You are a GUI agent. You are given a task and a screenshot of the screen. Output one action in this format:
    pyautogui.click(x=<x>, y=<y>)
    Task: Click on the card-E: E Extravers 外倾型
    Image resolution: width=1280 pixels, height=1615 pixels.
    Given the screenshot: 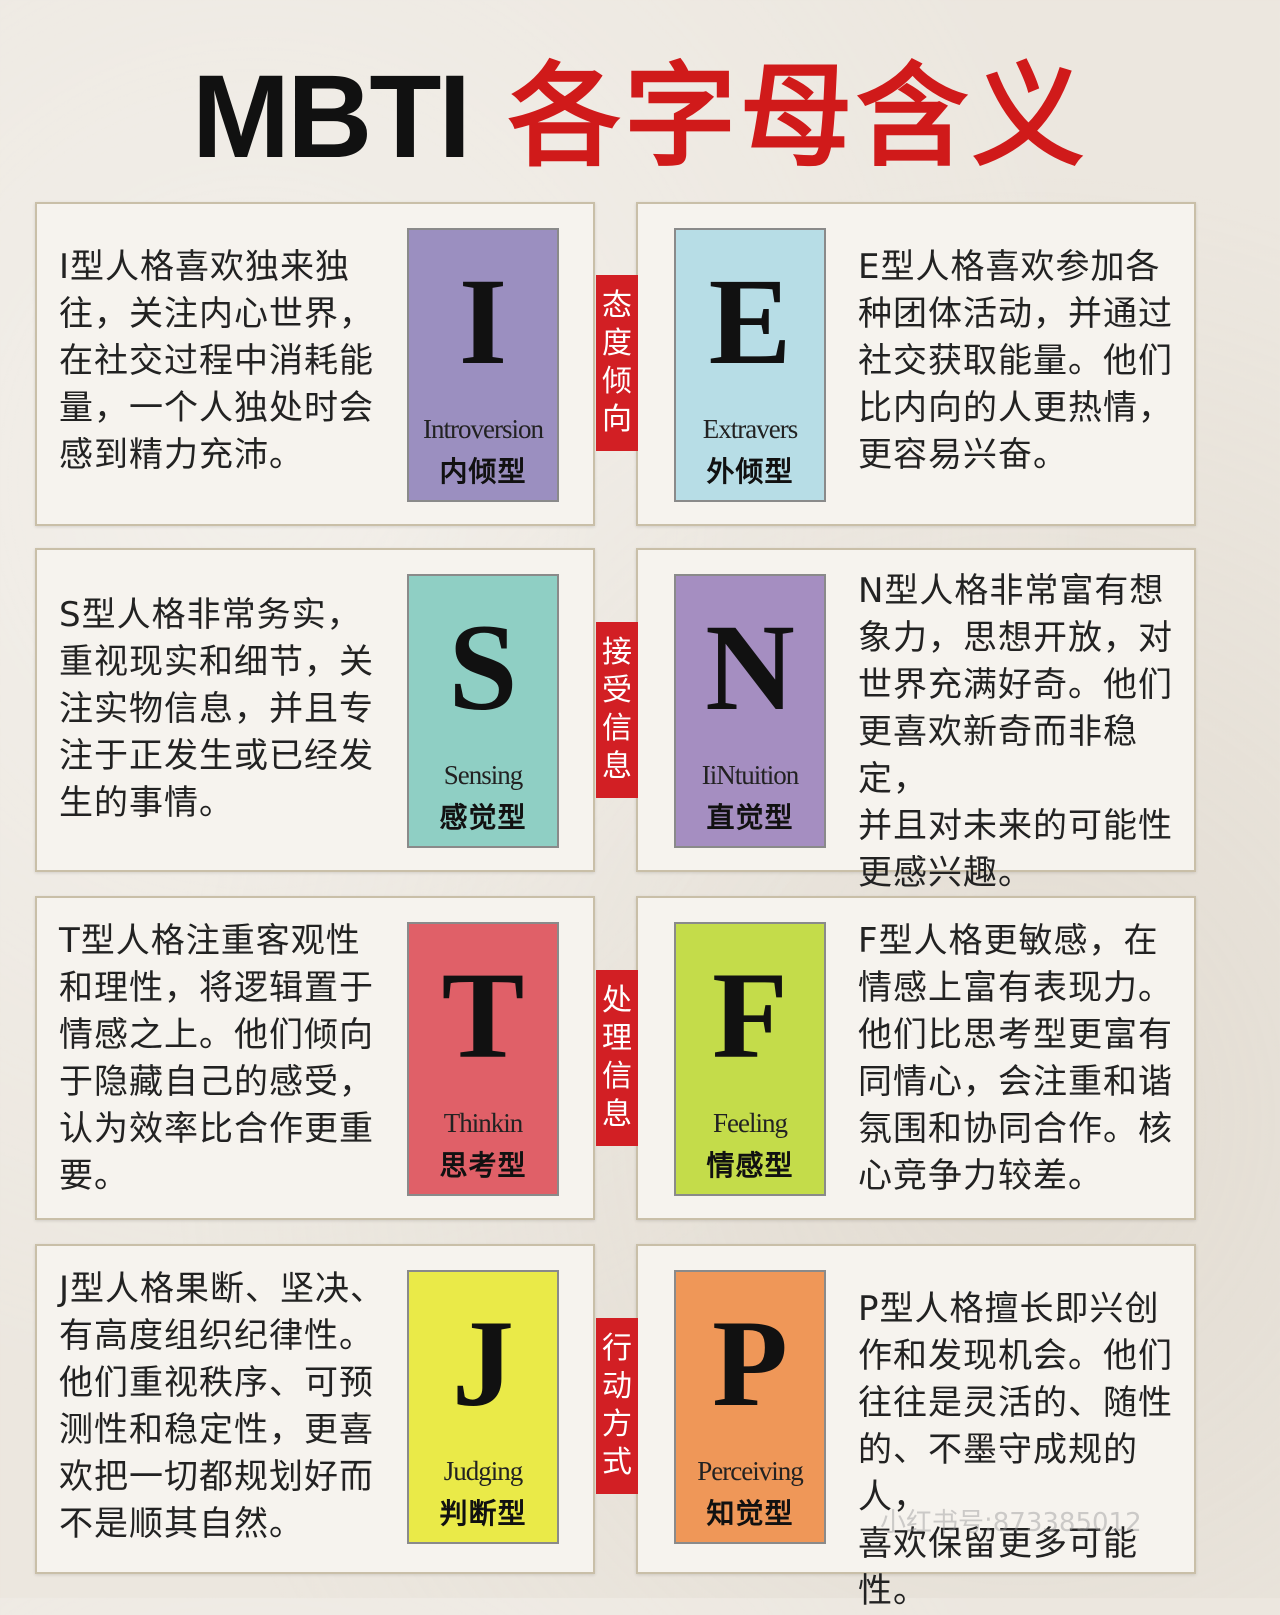 What is the action you would take?
    pyautogui.click(x=750, y=365)
    